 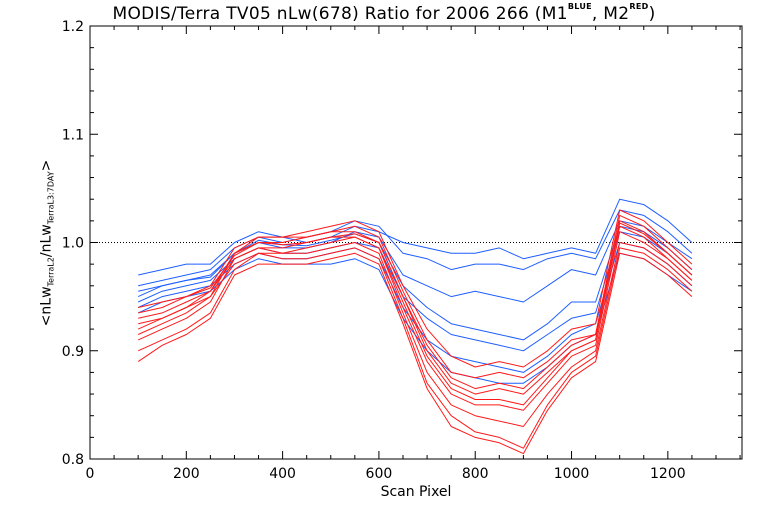 I want to click on x-tick-label: 1200, so click(x=668, y=474).